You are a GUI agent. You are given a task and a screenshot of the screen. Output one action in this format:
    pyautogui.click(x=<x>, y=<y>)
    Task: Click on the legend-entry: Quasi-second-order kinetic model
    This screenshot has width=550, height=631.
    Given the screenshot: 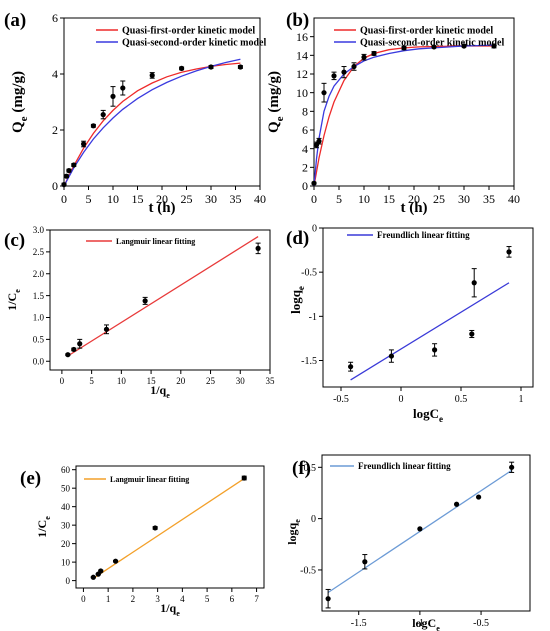 What is the action you would take?
    pyautogui.click(x=432, y=43)
    